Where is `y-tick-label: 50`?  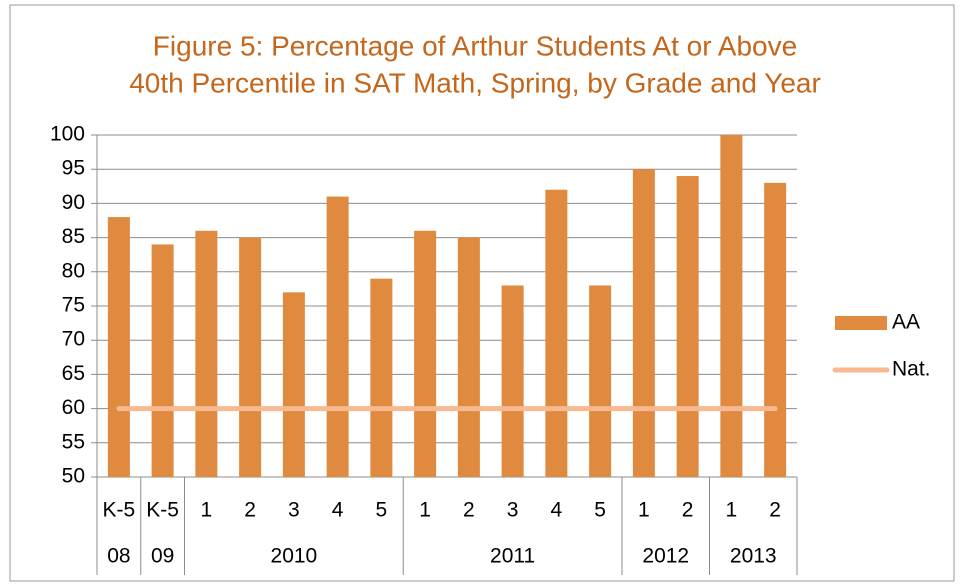 y-tick-label: 50 is located at coordinates (73, 476).